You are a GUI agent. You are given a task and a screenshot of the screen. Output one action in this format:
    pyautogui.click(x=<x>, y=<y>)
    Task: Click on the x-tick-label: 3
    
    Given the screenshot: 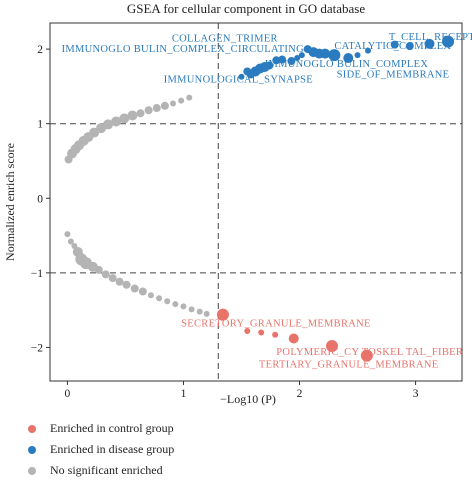 What is the action you would take?
    pyautogui.click(x=416, y=394)
    